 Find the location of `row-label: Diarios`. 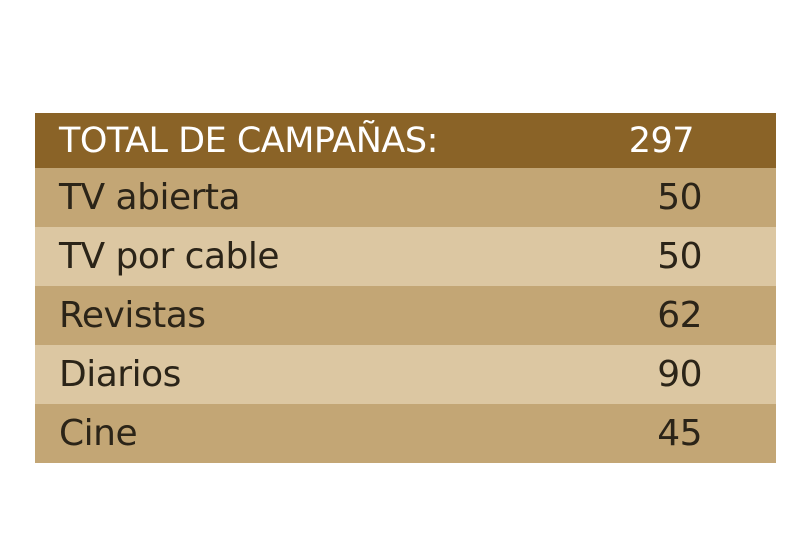

row-label: Diarios is located at coordinates (120, 374).